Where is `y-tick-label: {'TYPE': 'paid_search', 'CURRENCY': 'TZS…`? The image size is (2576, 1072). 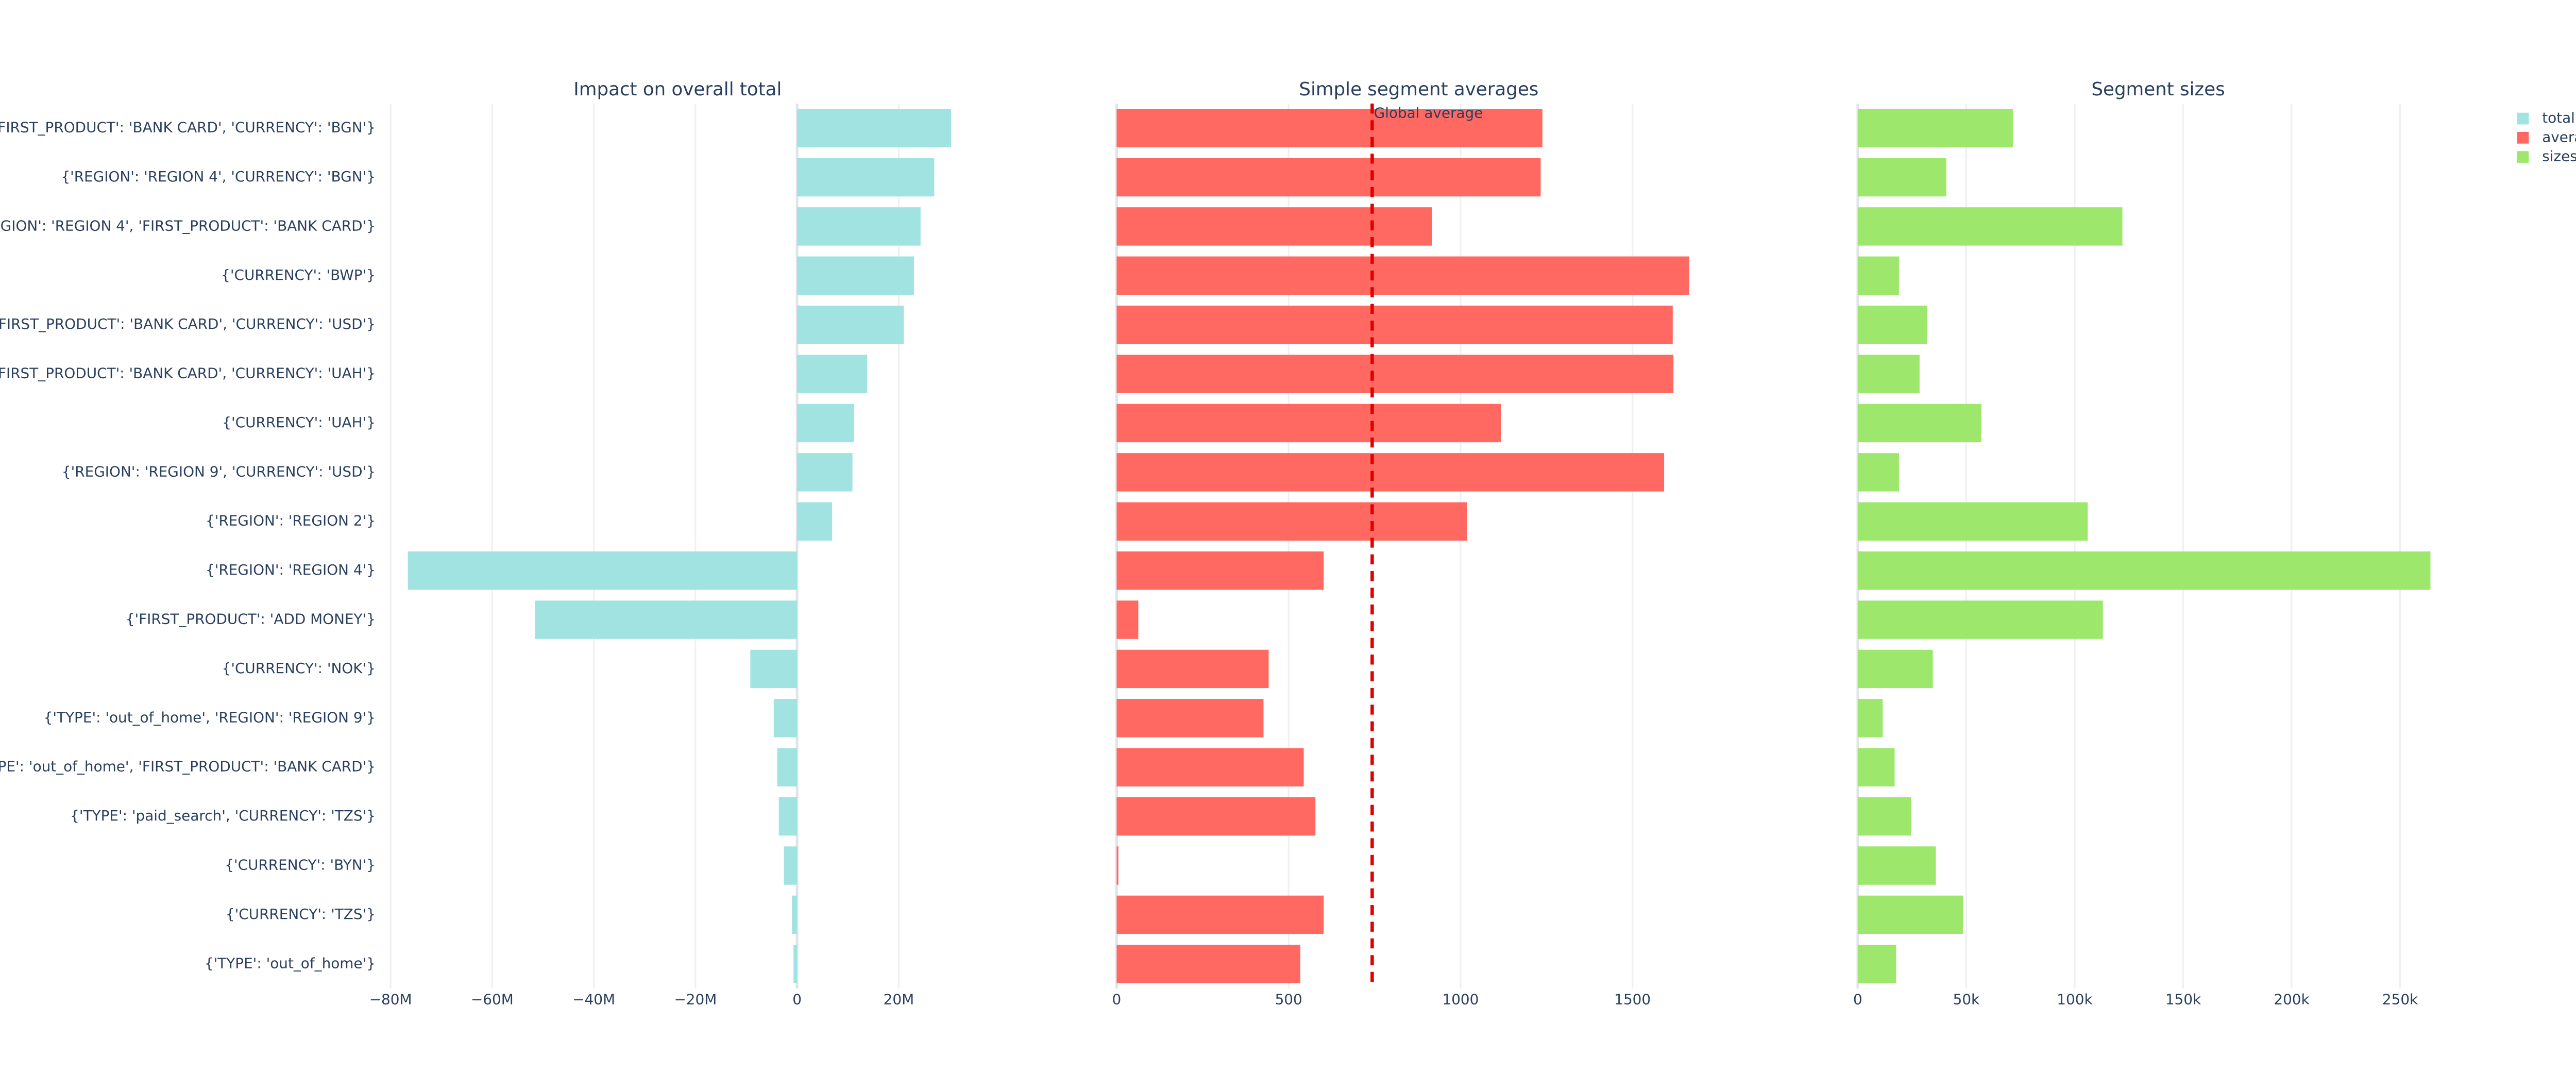 y-tick-label: {'TYPE': 'paid_search', 'CURRENCY': 'TZS… is located at coordinates (223, 815).